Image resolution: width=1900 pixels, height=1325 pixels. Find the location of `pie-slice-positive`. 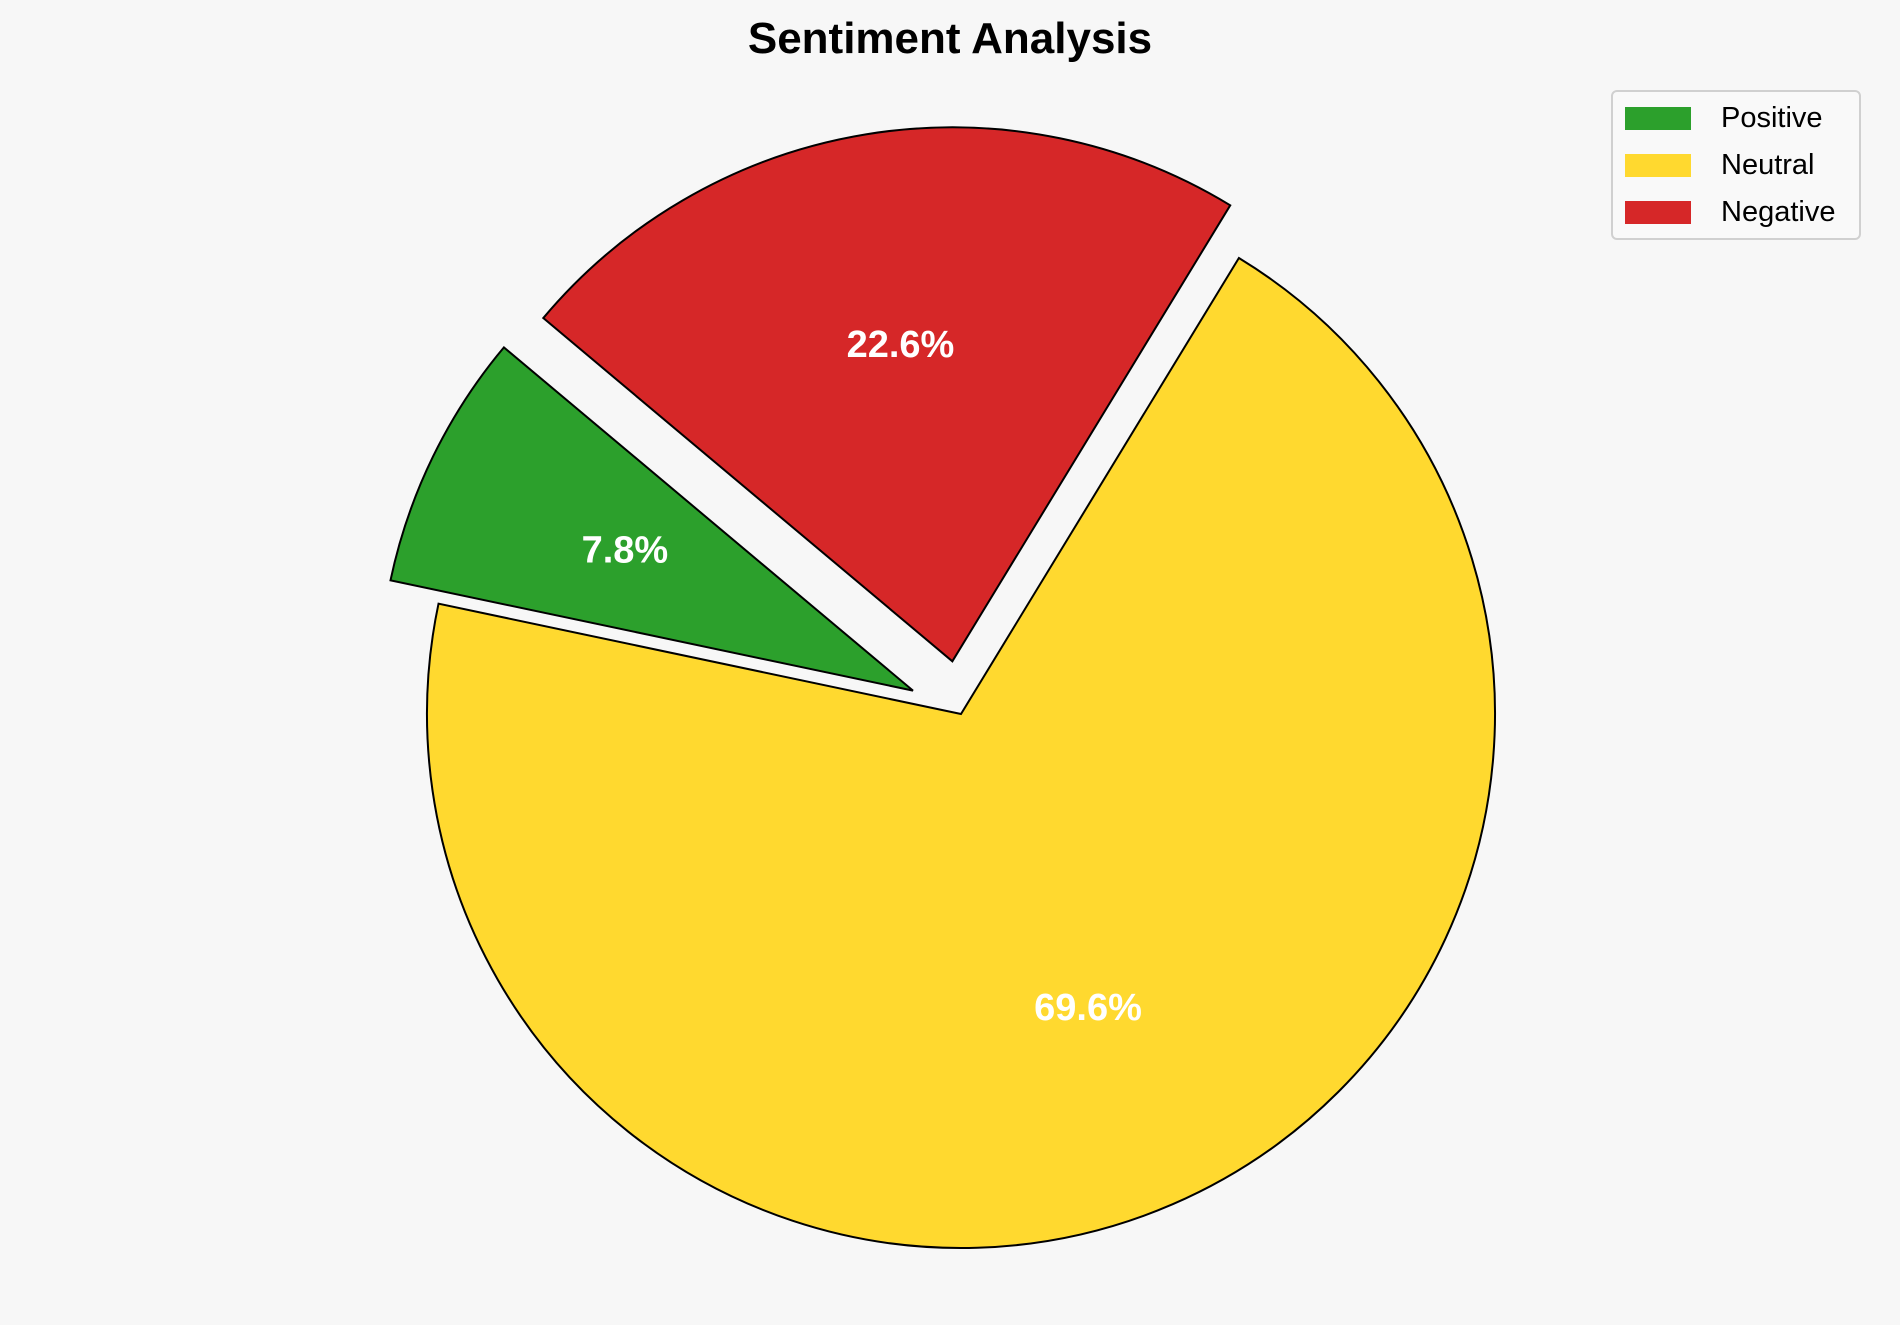

pie-slice-positive is located at coordinates (651, 518).